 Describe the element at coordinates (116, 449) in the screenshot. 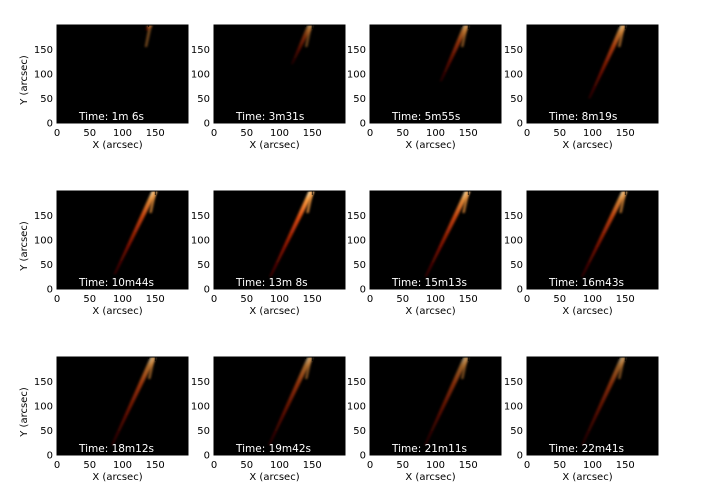

I see `time-label: Time: 18m12s` at that location.